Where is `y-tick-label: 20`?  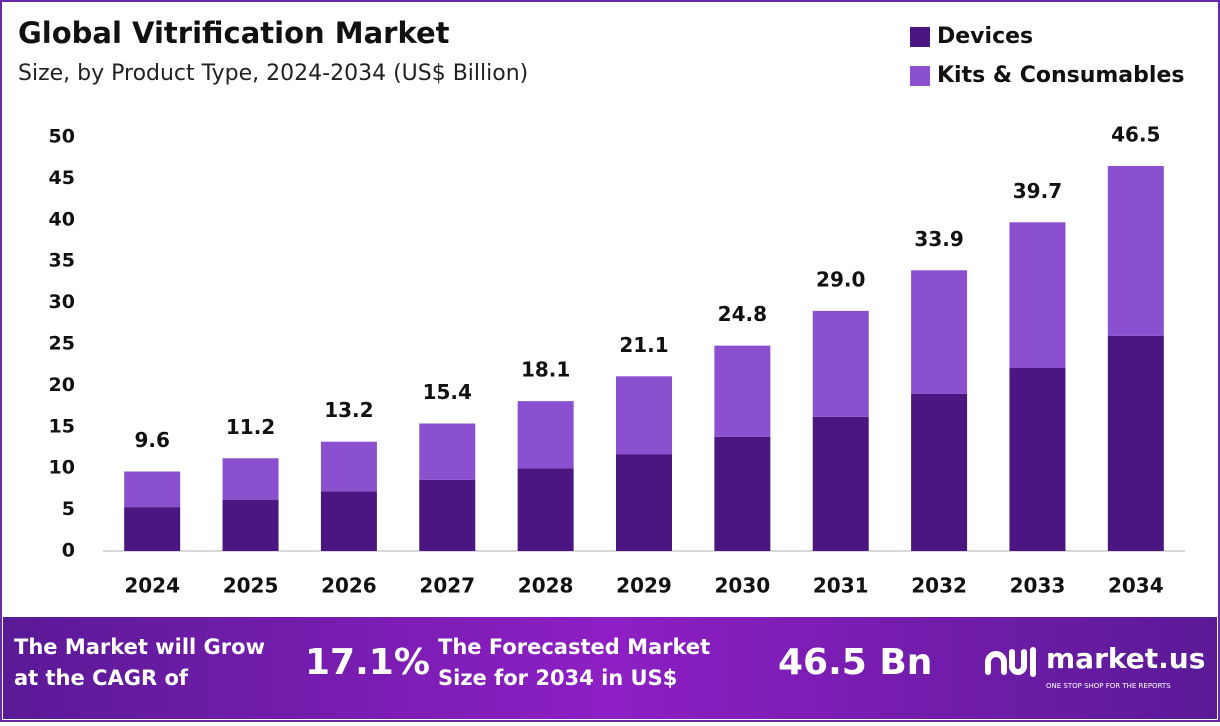
y-tick-label: 20 is located at coordinates (62, 385).